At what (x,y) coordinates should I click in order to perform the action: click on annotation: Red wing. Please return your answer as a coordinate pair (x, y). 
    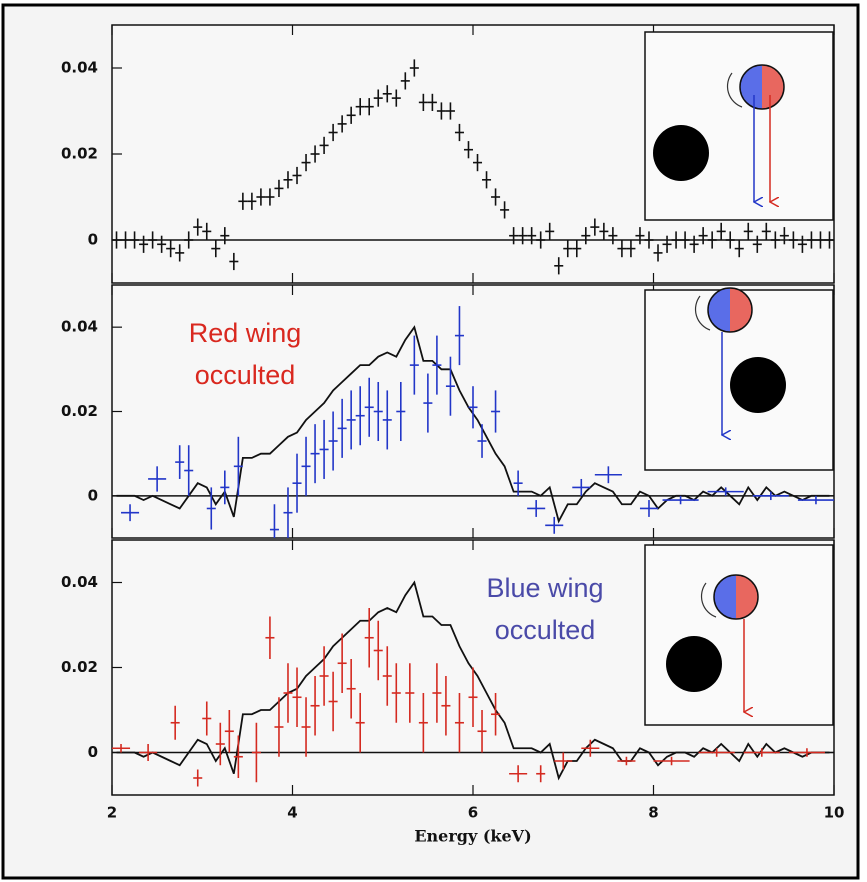
    Looking at the image, I should click on (245, 333).